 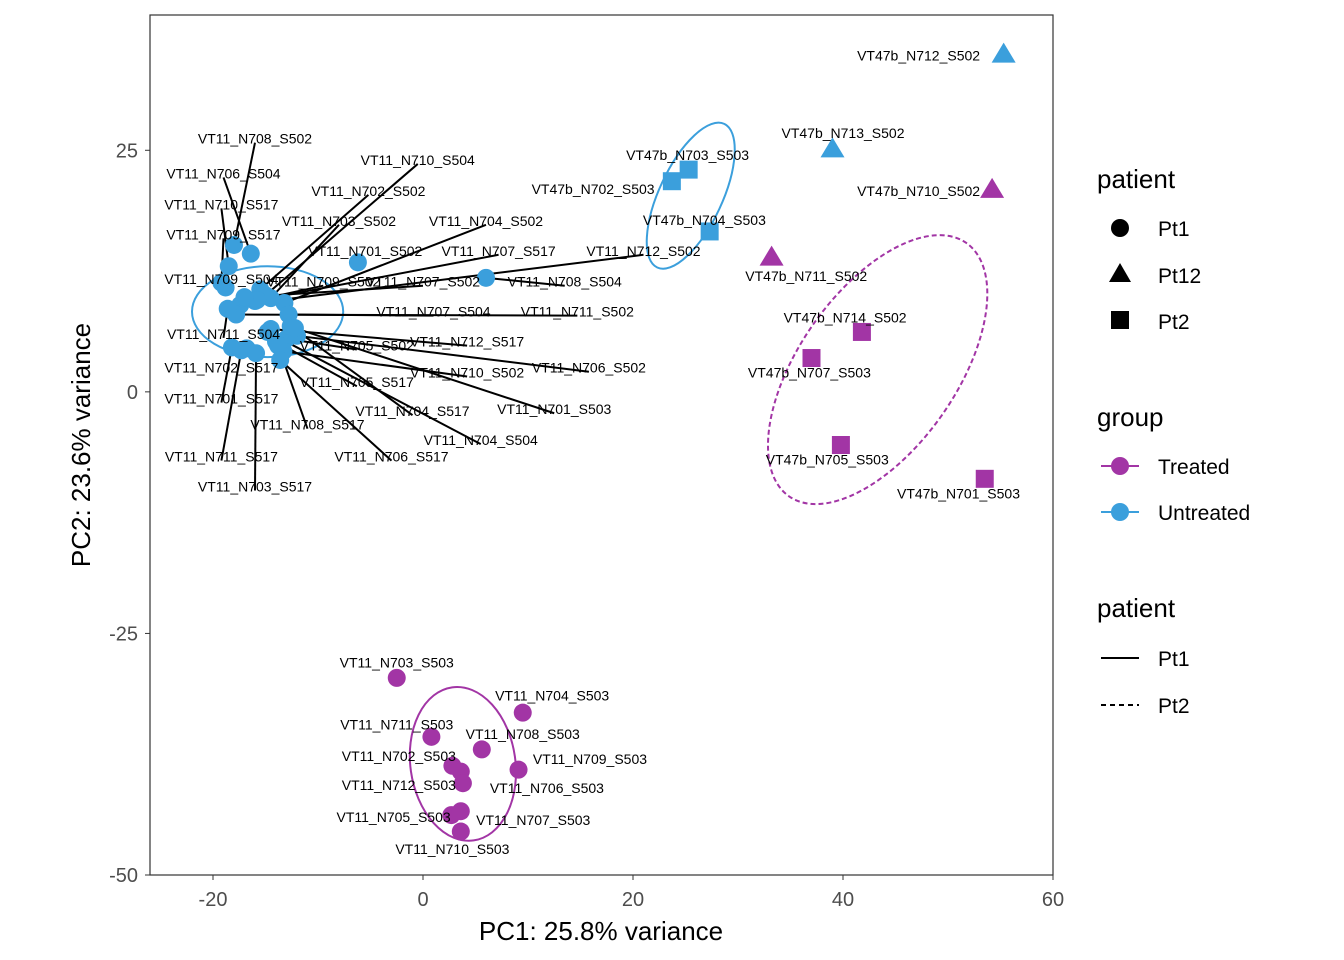 What do you see at coordinates (1143, 655) in the screenshot?
I see `legend-linetype: patient Pt1 Pt2` at bounding box center [1143, 655].